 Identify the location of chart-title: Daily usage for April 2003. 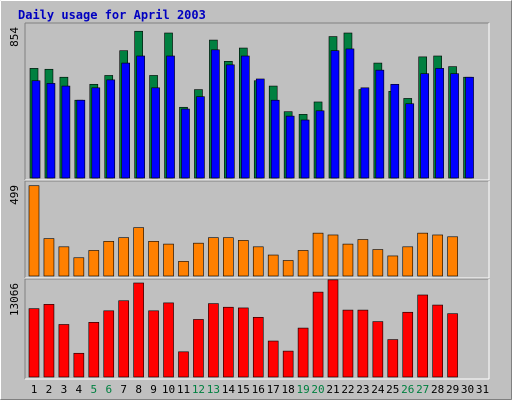
(112, 15).